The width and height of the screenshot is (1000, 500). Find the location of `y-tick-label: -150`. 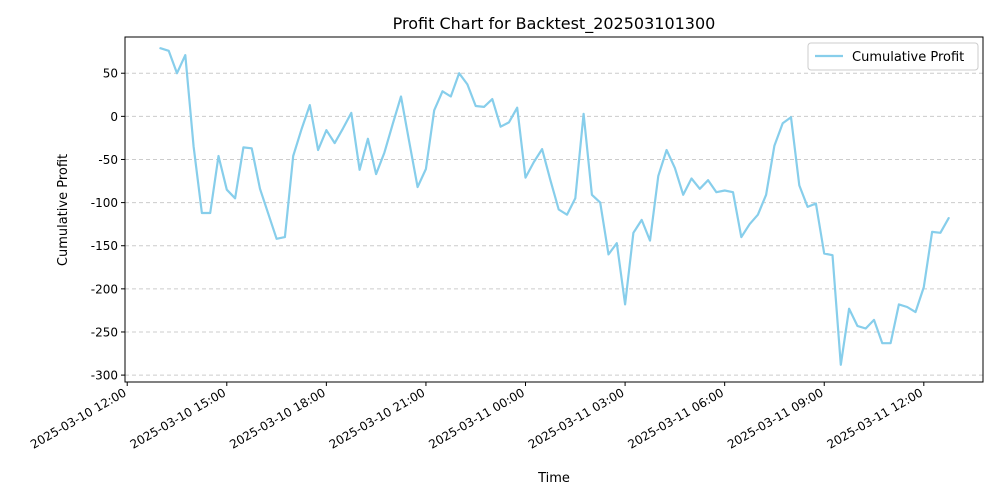

y-tick-label: -150 is located at coordinates (104, 246).